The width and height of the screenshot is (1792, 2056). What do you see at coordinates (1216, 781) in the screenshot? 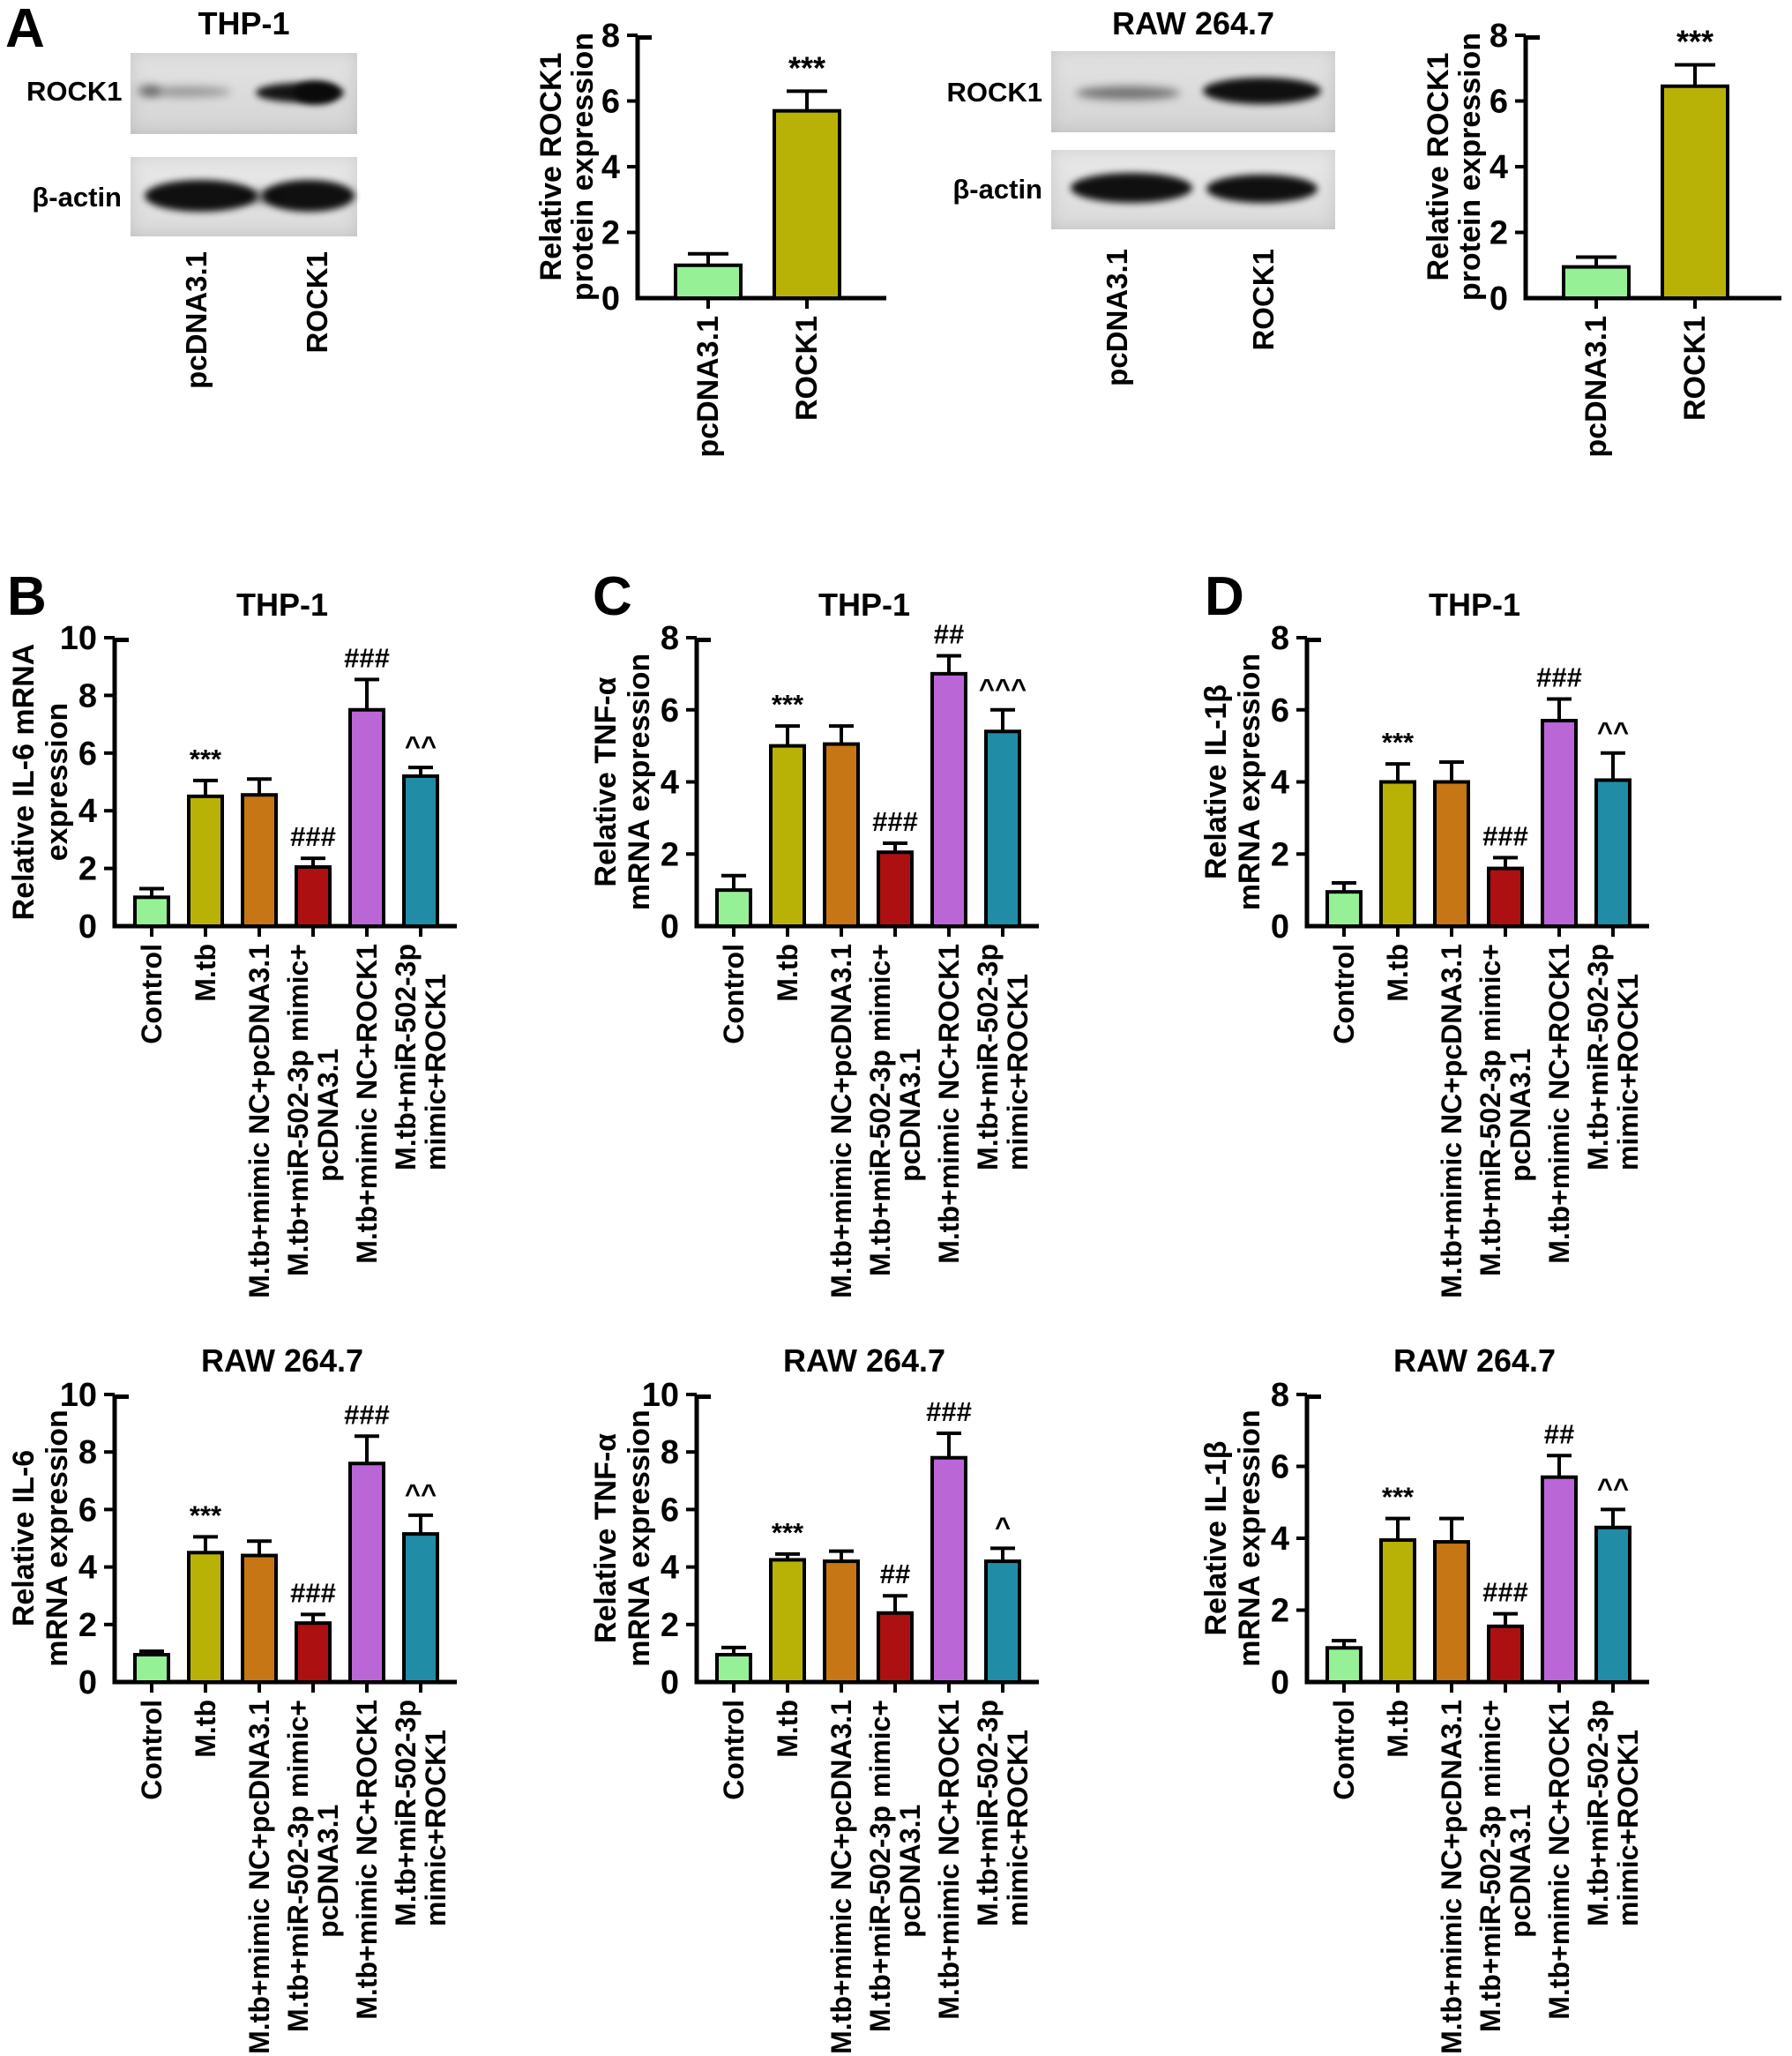
I see `y-axis-label: Relative IL-1β` at bounding box center [1216, 781].